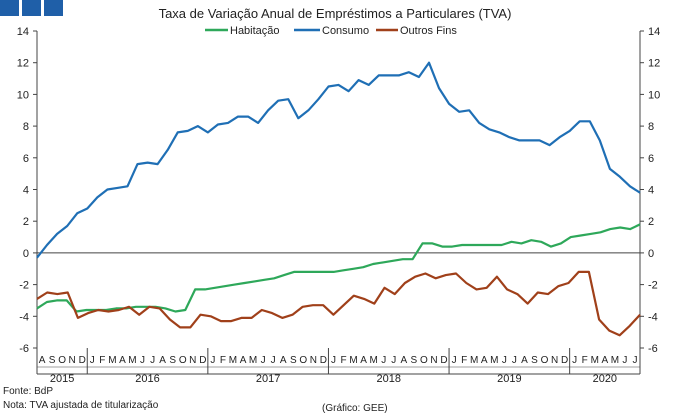 This screenshot has height=416, width=680. What do you see at coordinates (653, 349) in the screenshot?
I see `y-tick-label-right: -6` at bounding box center [653, 349].